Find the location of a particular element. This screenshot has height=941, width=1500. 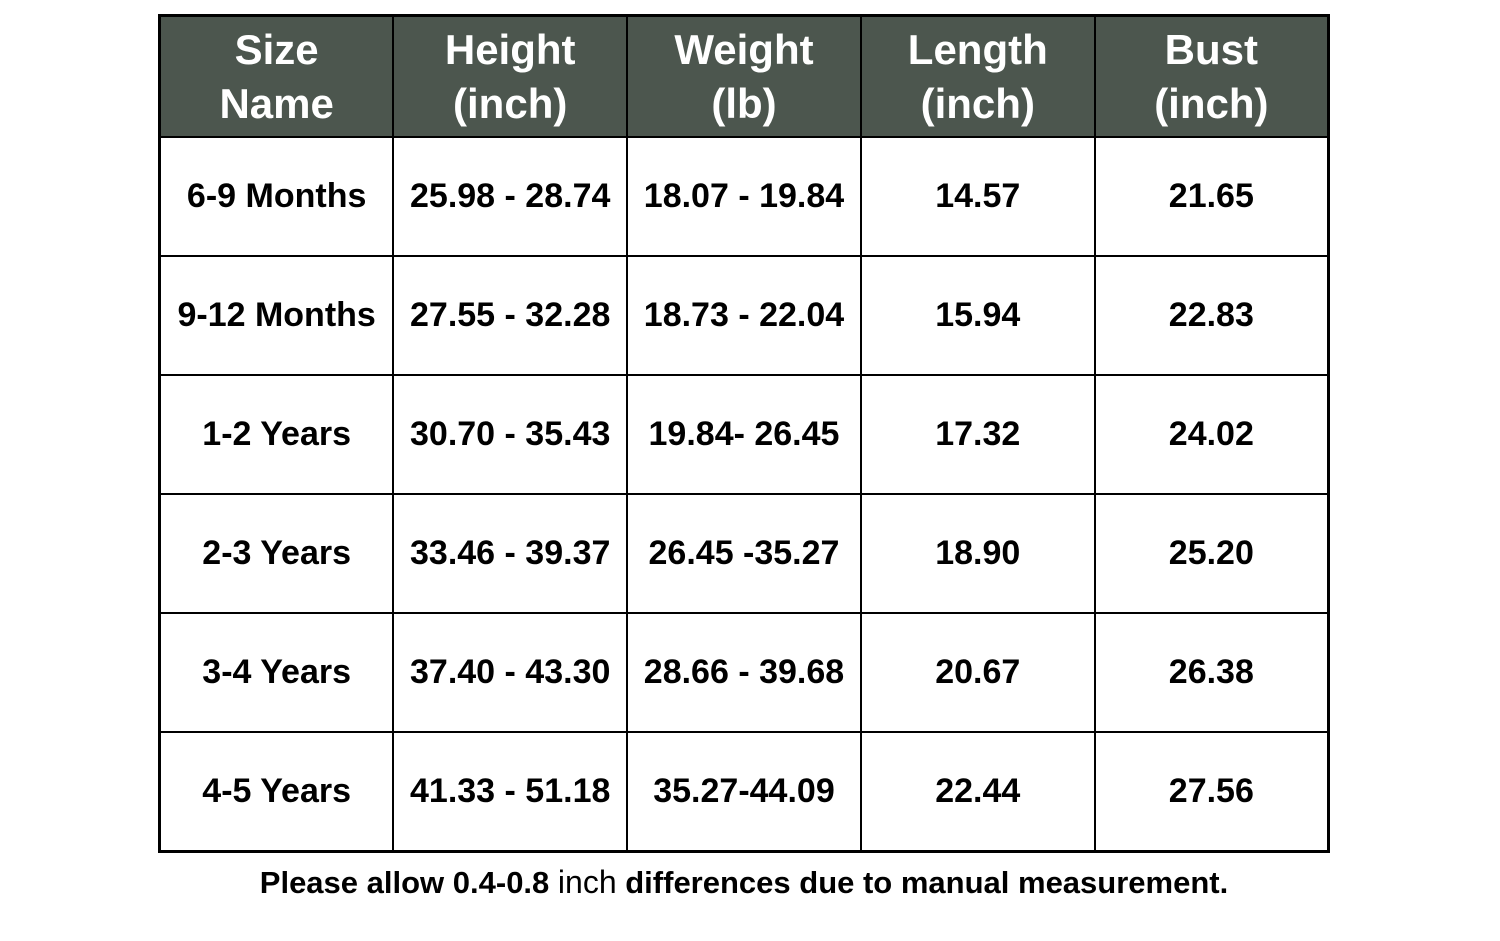

cell-size-name: 9-12 Months is located at coordinates (276, 315).